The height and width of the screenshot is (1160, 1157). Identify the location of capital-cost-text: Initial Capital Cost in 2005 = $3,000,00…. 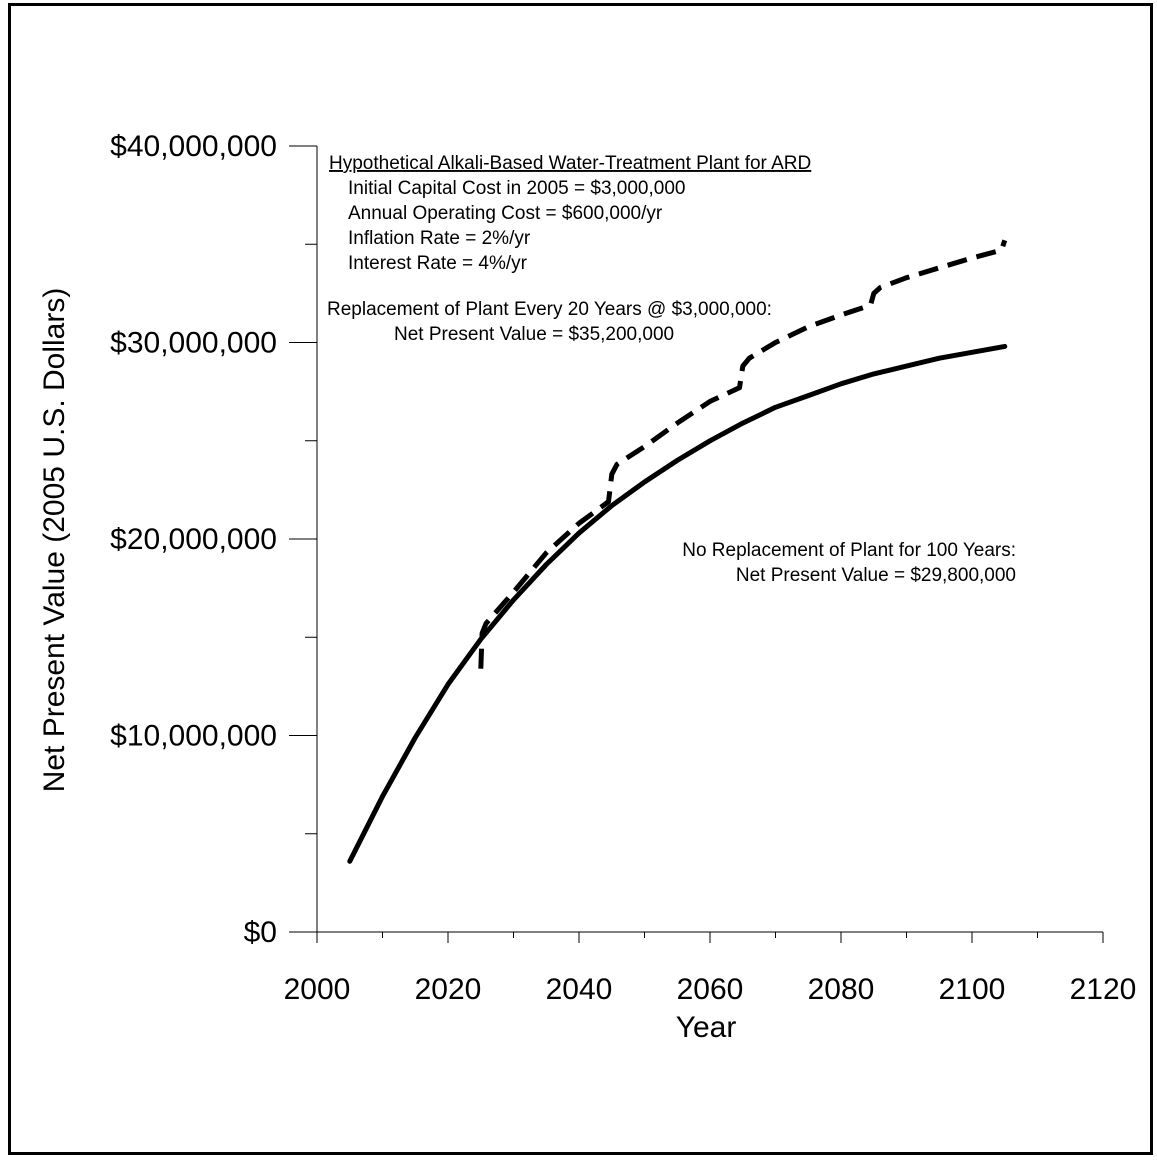
(516, 188).